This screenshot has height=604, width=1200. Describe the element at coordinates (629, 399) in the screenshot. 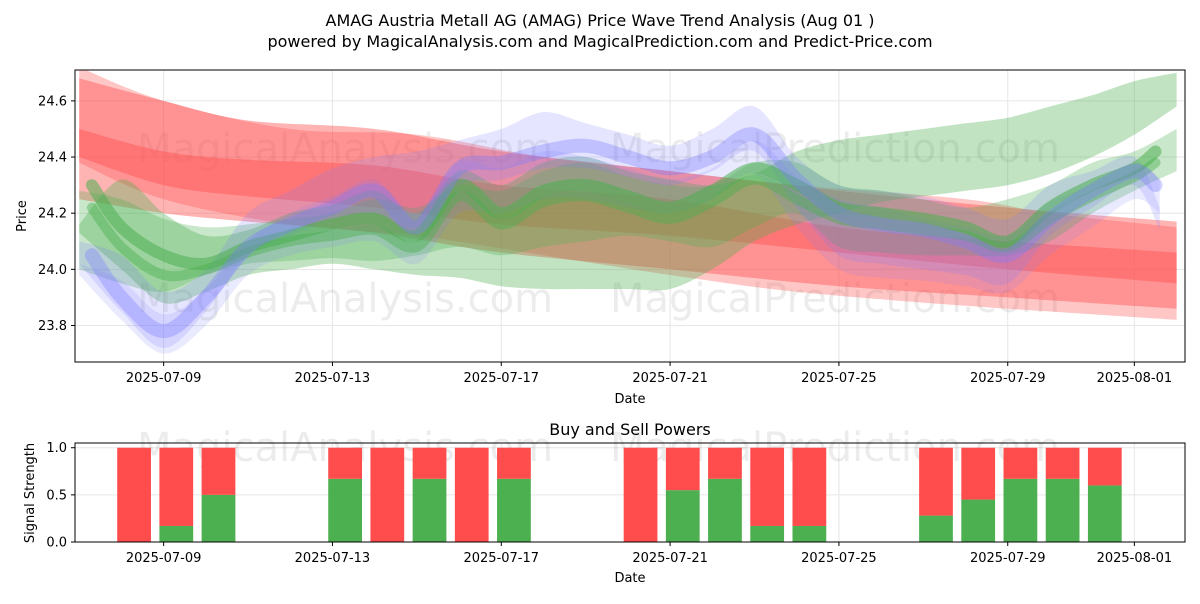

I see `price-x-label: Date` at that location.